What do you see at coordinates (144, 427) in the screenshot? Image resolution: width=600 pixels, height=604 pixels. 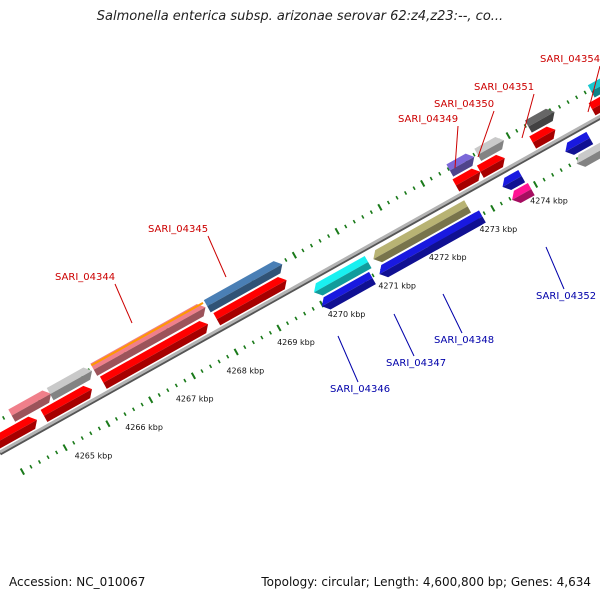 I see `scale-label: 4266 kbp` at bounding box center [144, 427].